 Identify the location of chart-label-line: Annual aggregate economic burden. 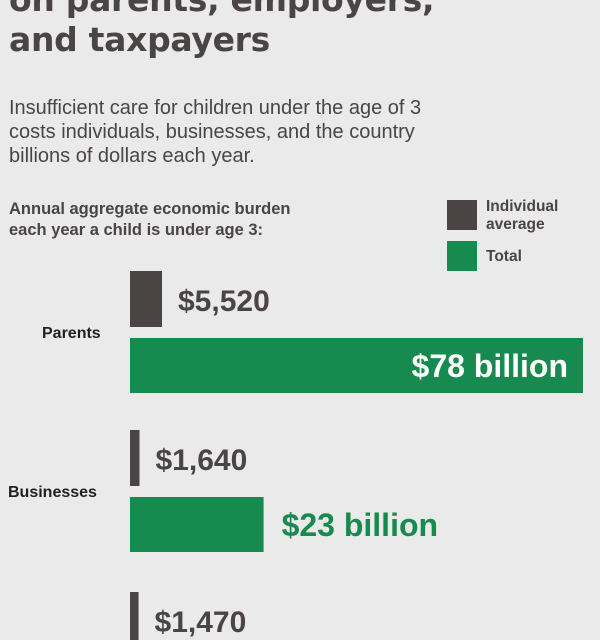
(150, 209).